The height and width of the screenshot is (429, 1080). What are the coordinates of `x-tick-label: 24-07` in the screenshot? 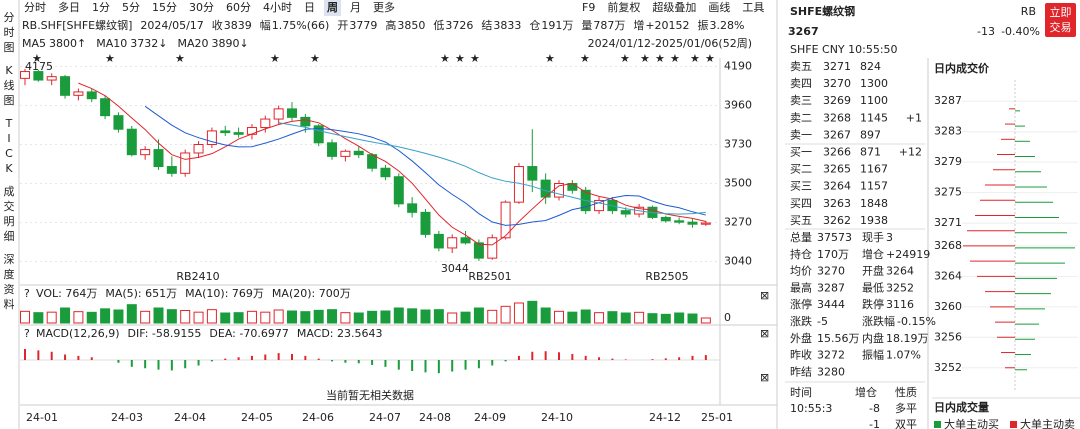 It's located at (385, 417).